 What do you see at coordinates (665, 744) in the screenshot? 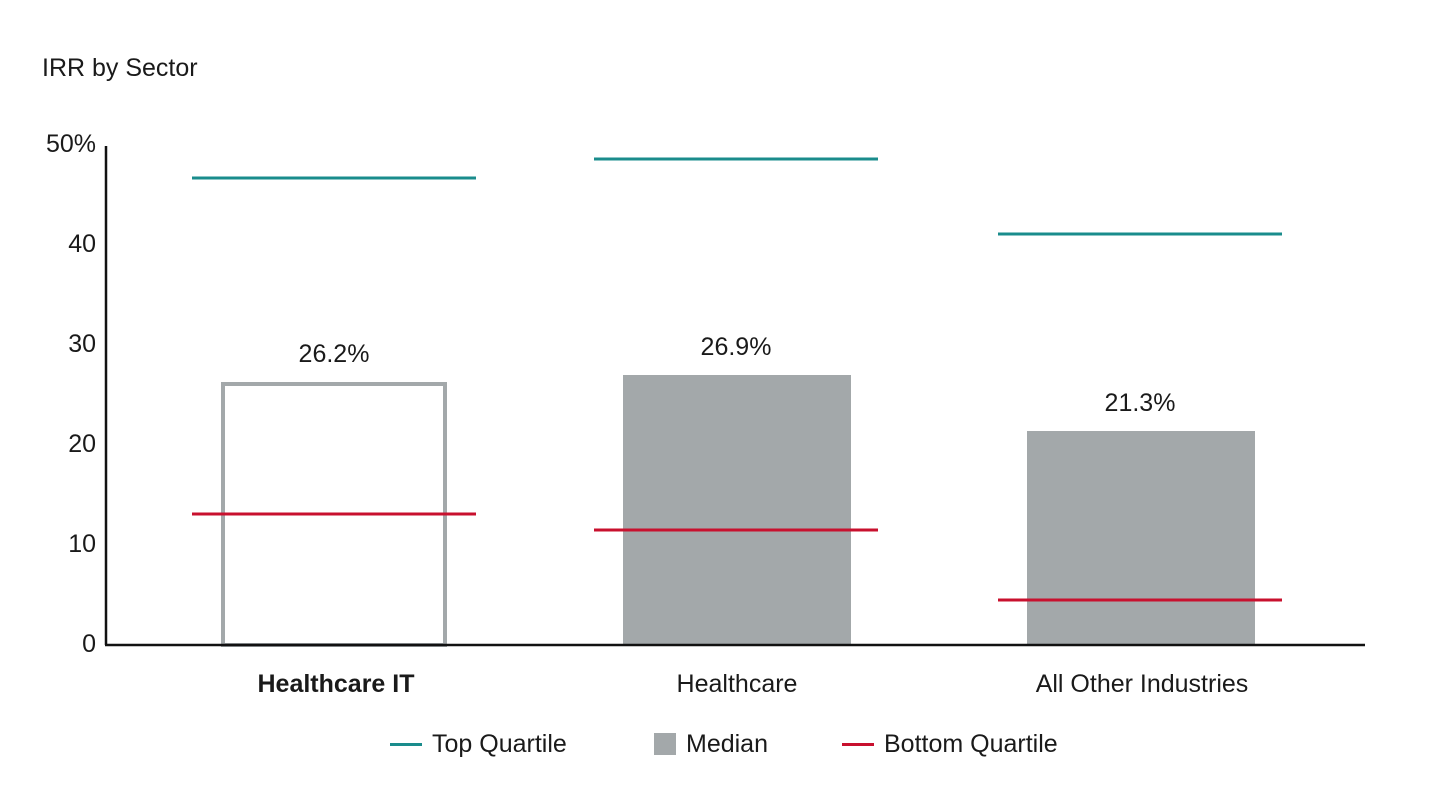
I see `median-swatch` at bounding box center [665, 744].